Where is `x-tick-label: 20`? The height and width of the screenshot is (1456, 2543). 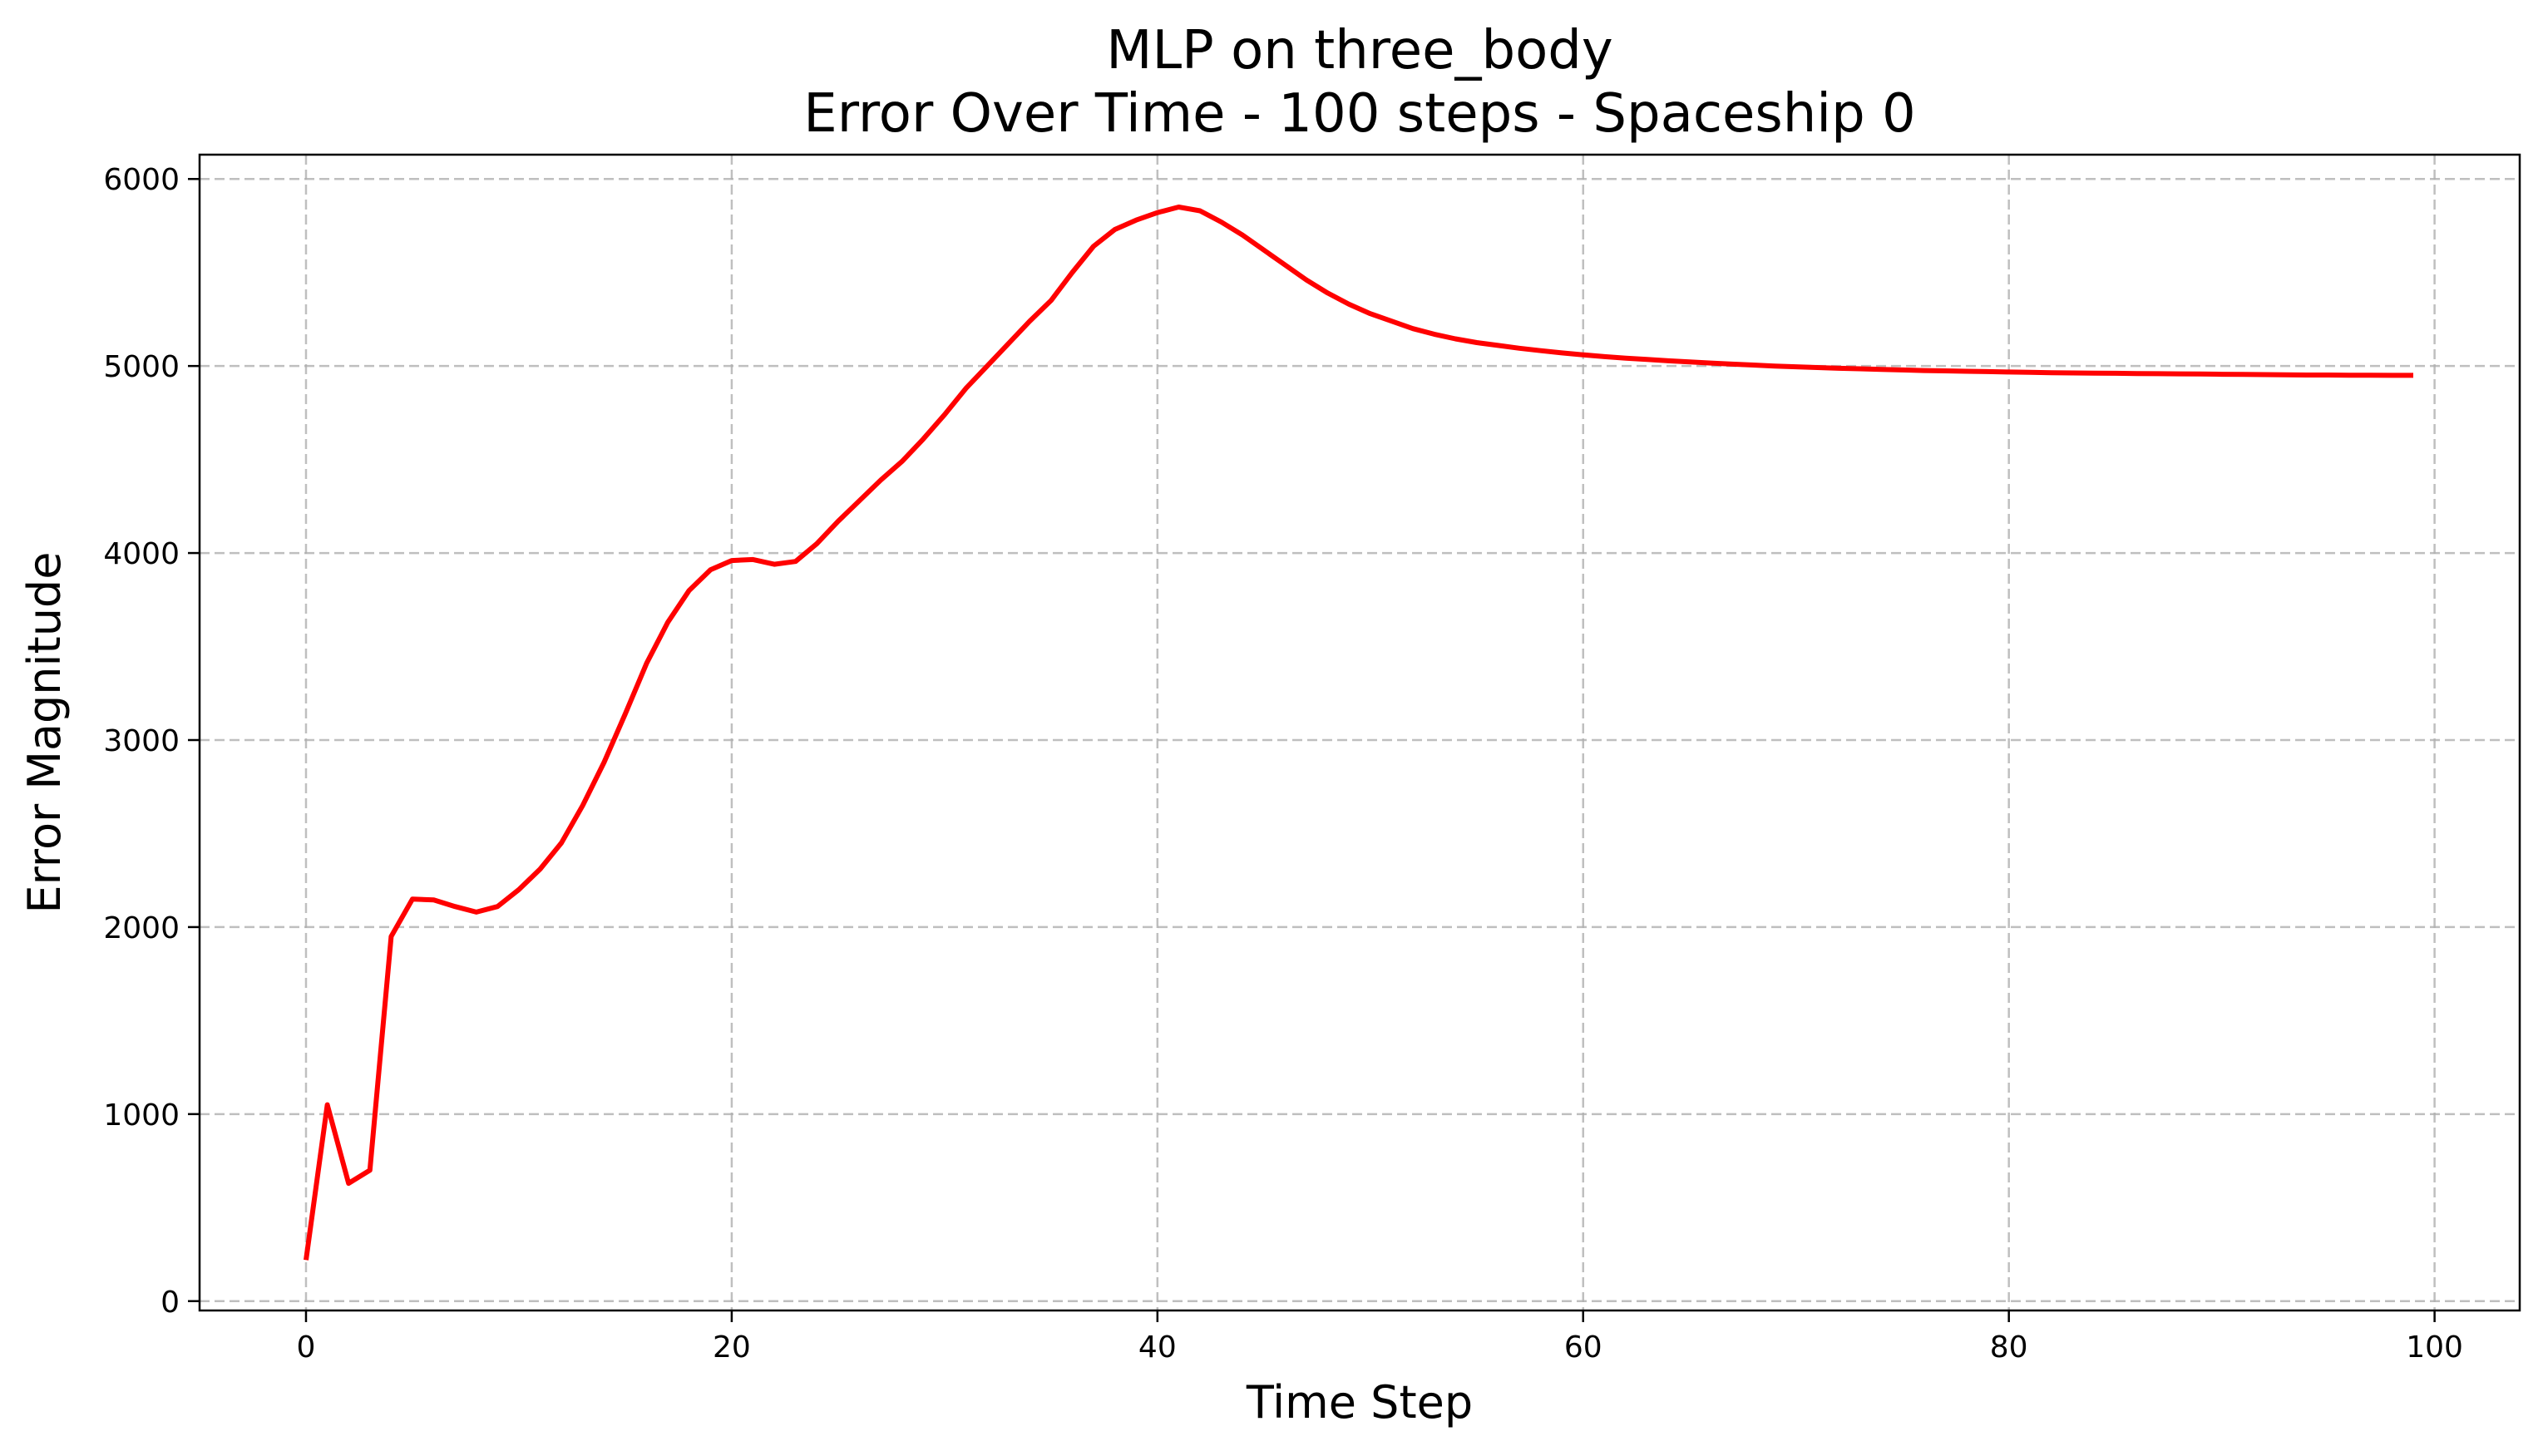
x-tick-label: 20 is located at coordinates (732, 1347).